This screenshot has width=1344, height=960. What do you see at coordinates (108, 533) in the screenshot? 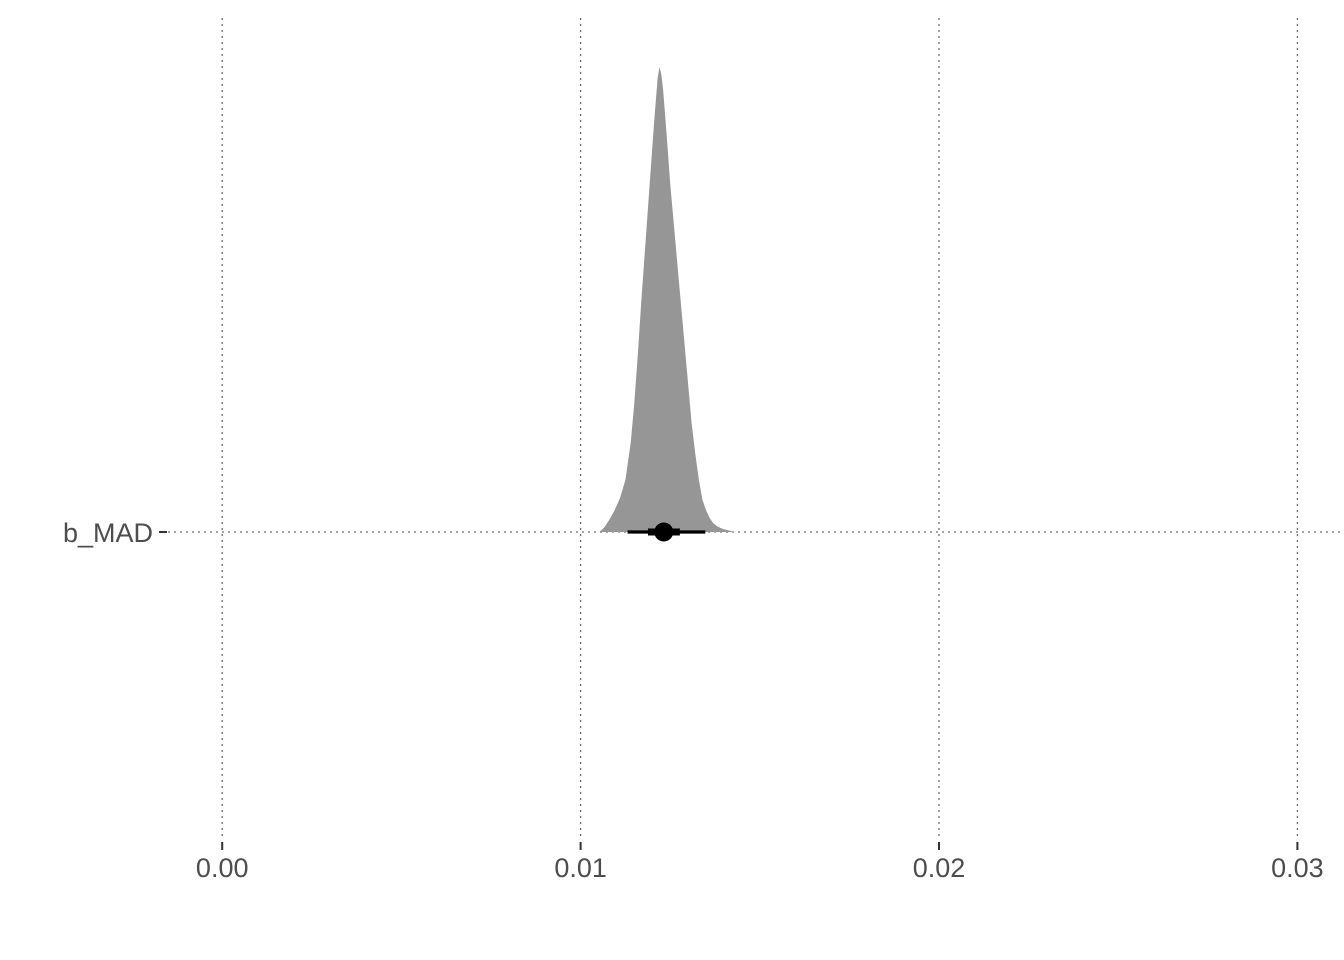
I see `y-tick-label: b_MAD` at bounding box center [108, 533].